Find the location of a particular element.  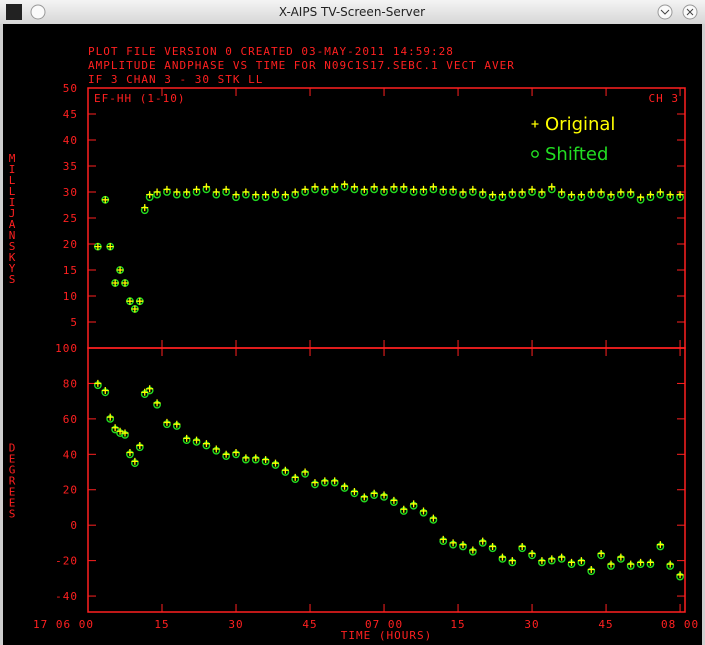

x-tick-label: 15 is located at coordinates (457, 624).